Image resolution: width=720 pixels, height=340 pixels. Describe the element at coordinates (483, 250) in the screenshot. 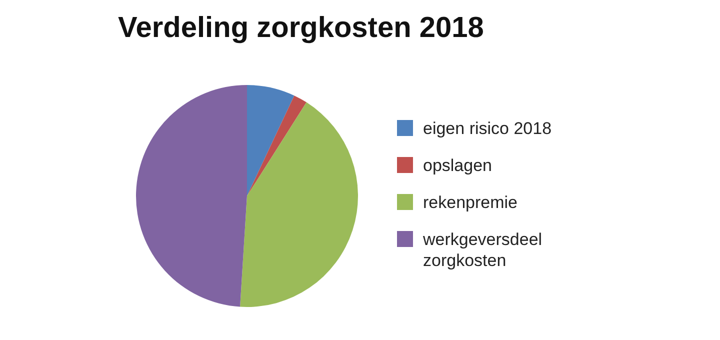

I see `legend-label: werkgeversdeel zorgkosten` at that location.